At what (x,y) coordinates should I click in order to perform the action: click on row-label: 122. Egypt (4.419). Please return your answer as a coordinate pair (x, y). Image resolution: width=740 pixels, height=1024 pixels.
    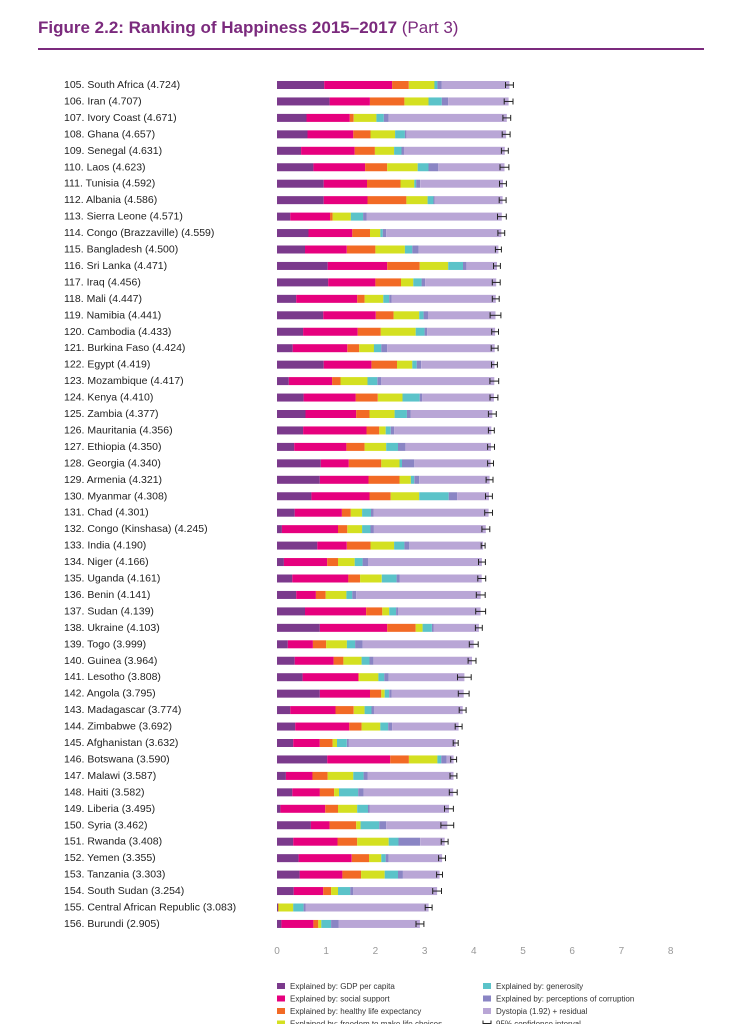
    Looking at the image, I should click on (107, 365).